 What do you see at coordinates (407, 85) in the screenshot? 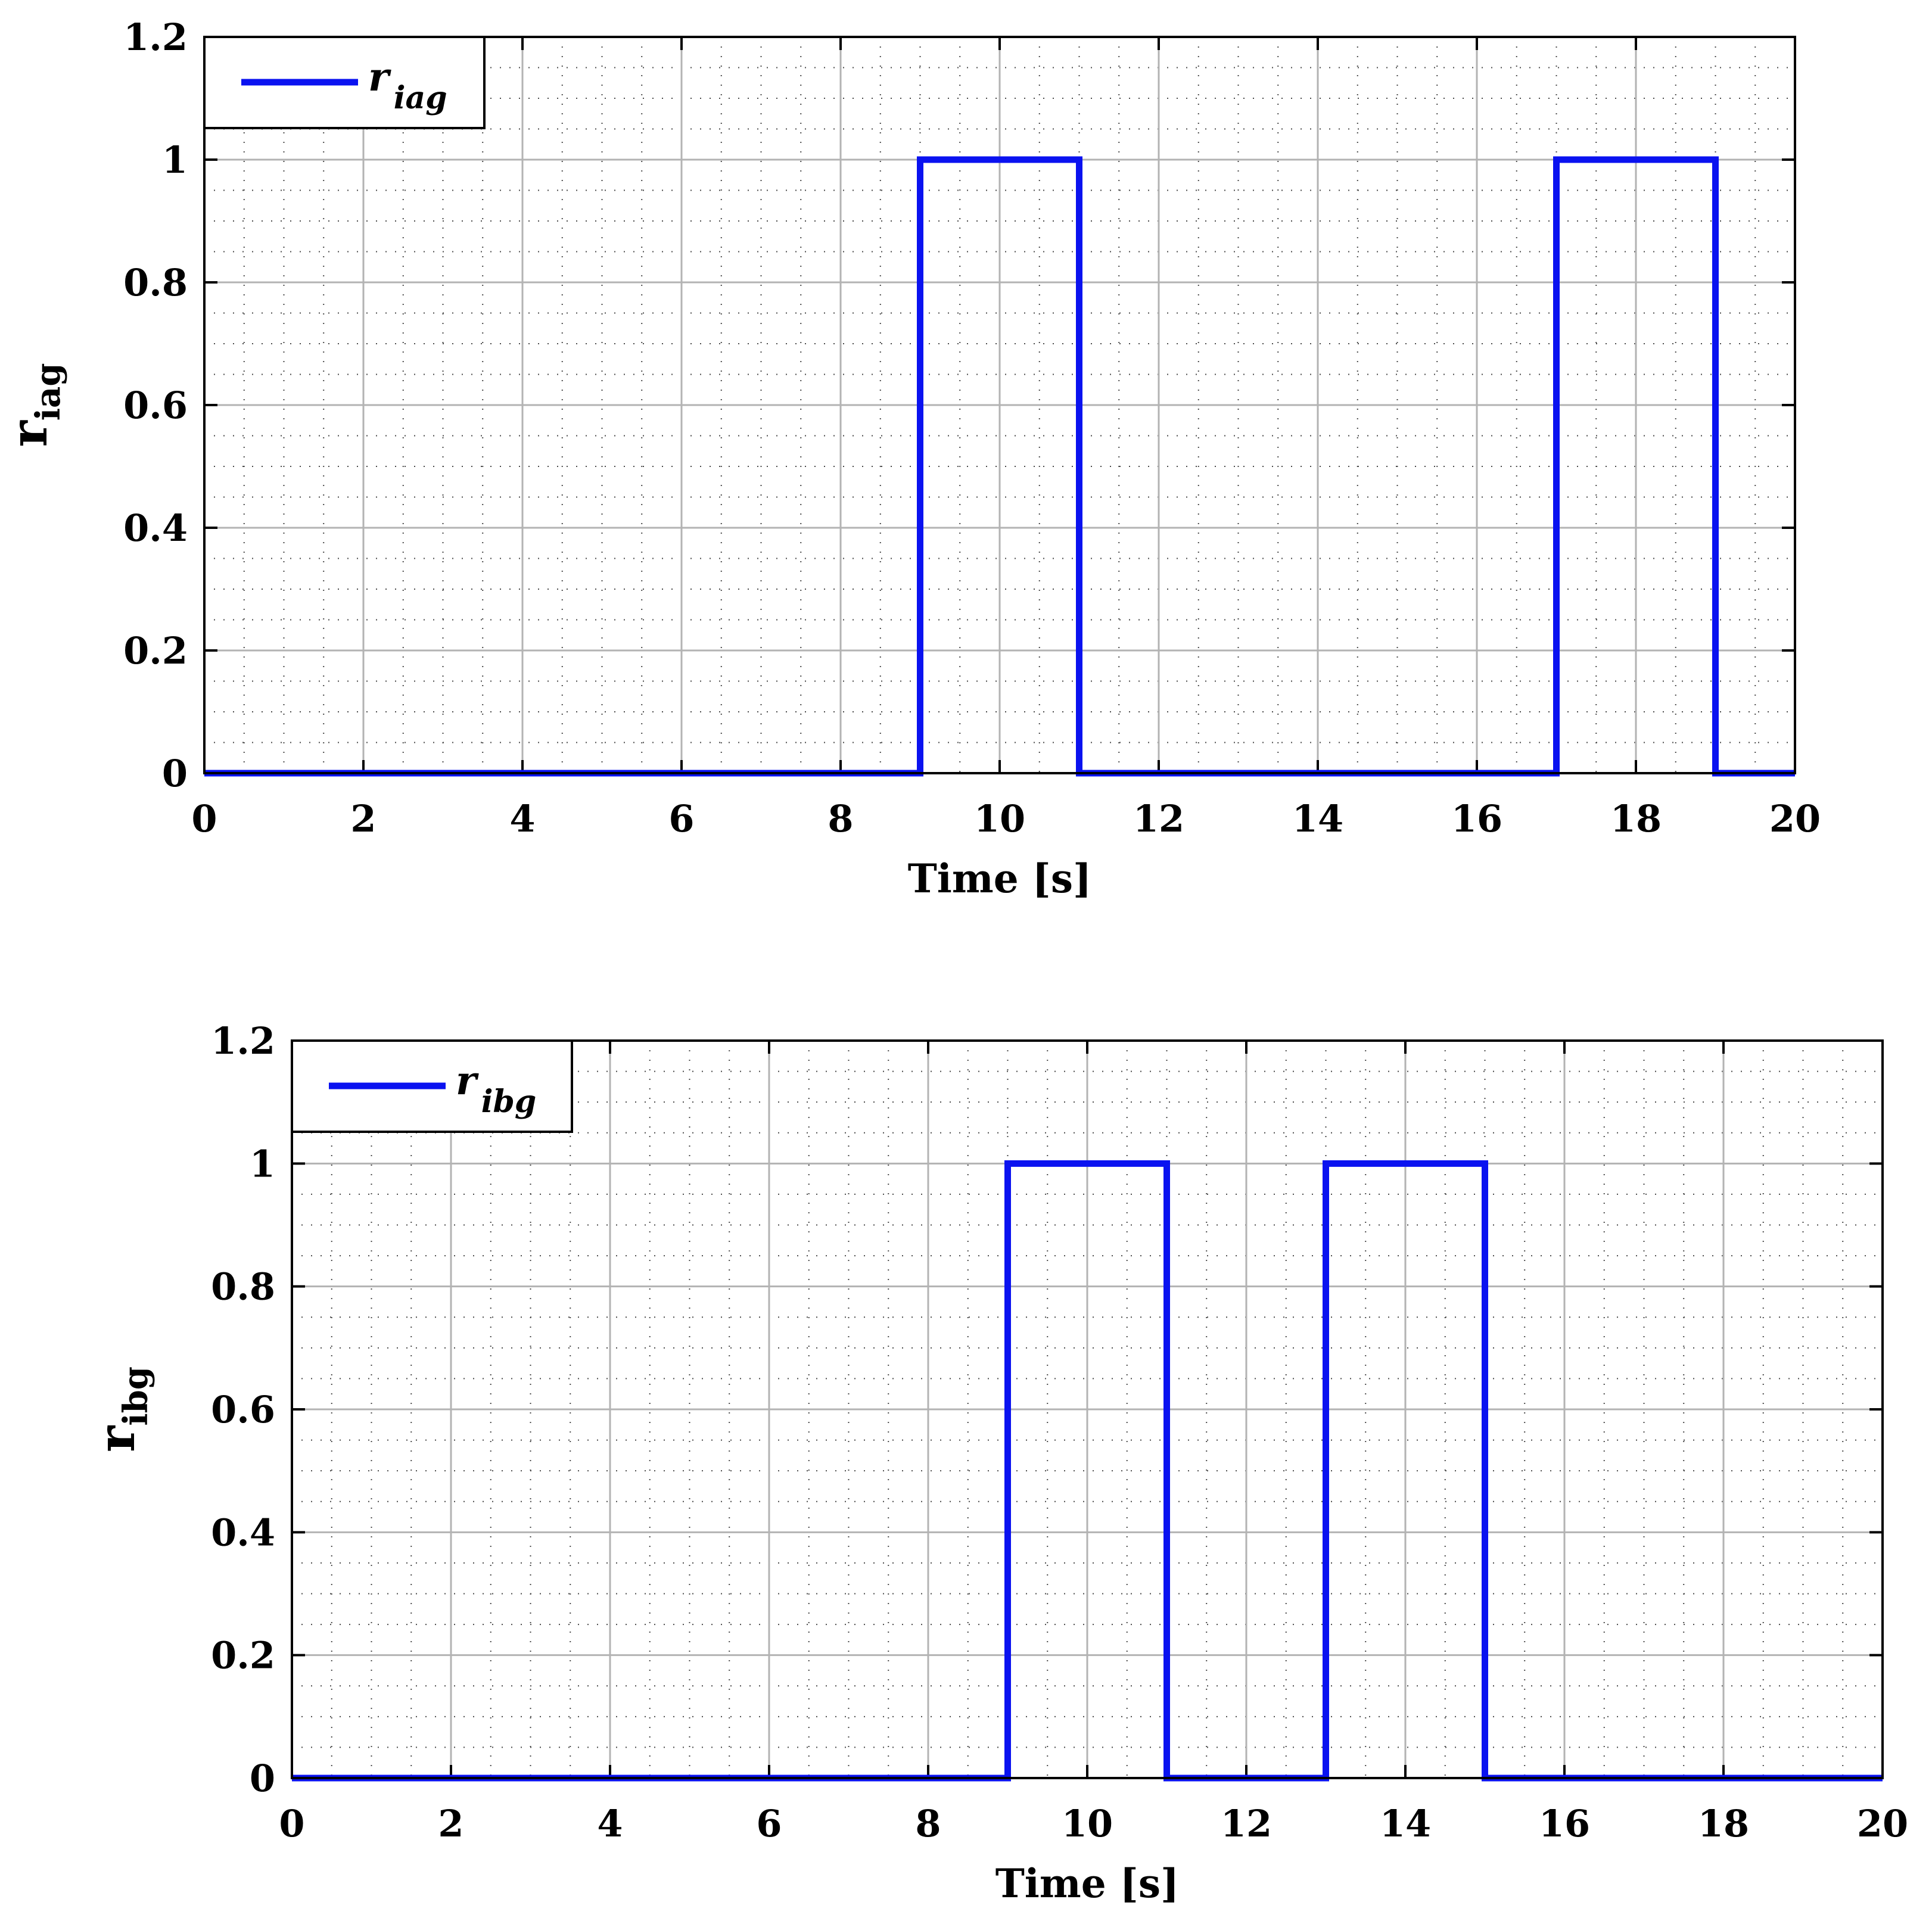
I see `legend-label: r iag` at bounding box center [407, 85].